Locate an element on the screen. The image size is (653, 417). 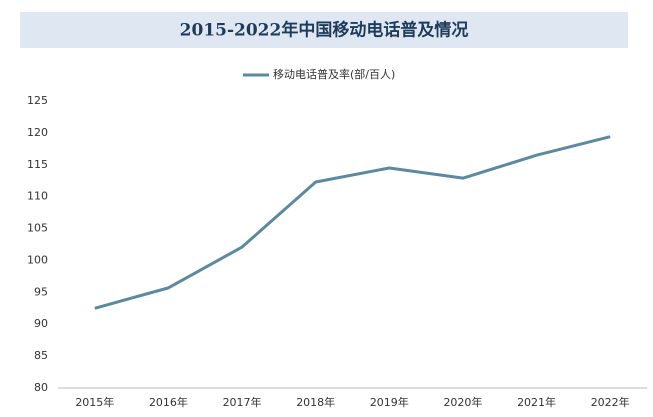
title-banner is located at coordinates (324, 30).